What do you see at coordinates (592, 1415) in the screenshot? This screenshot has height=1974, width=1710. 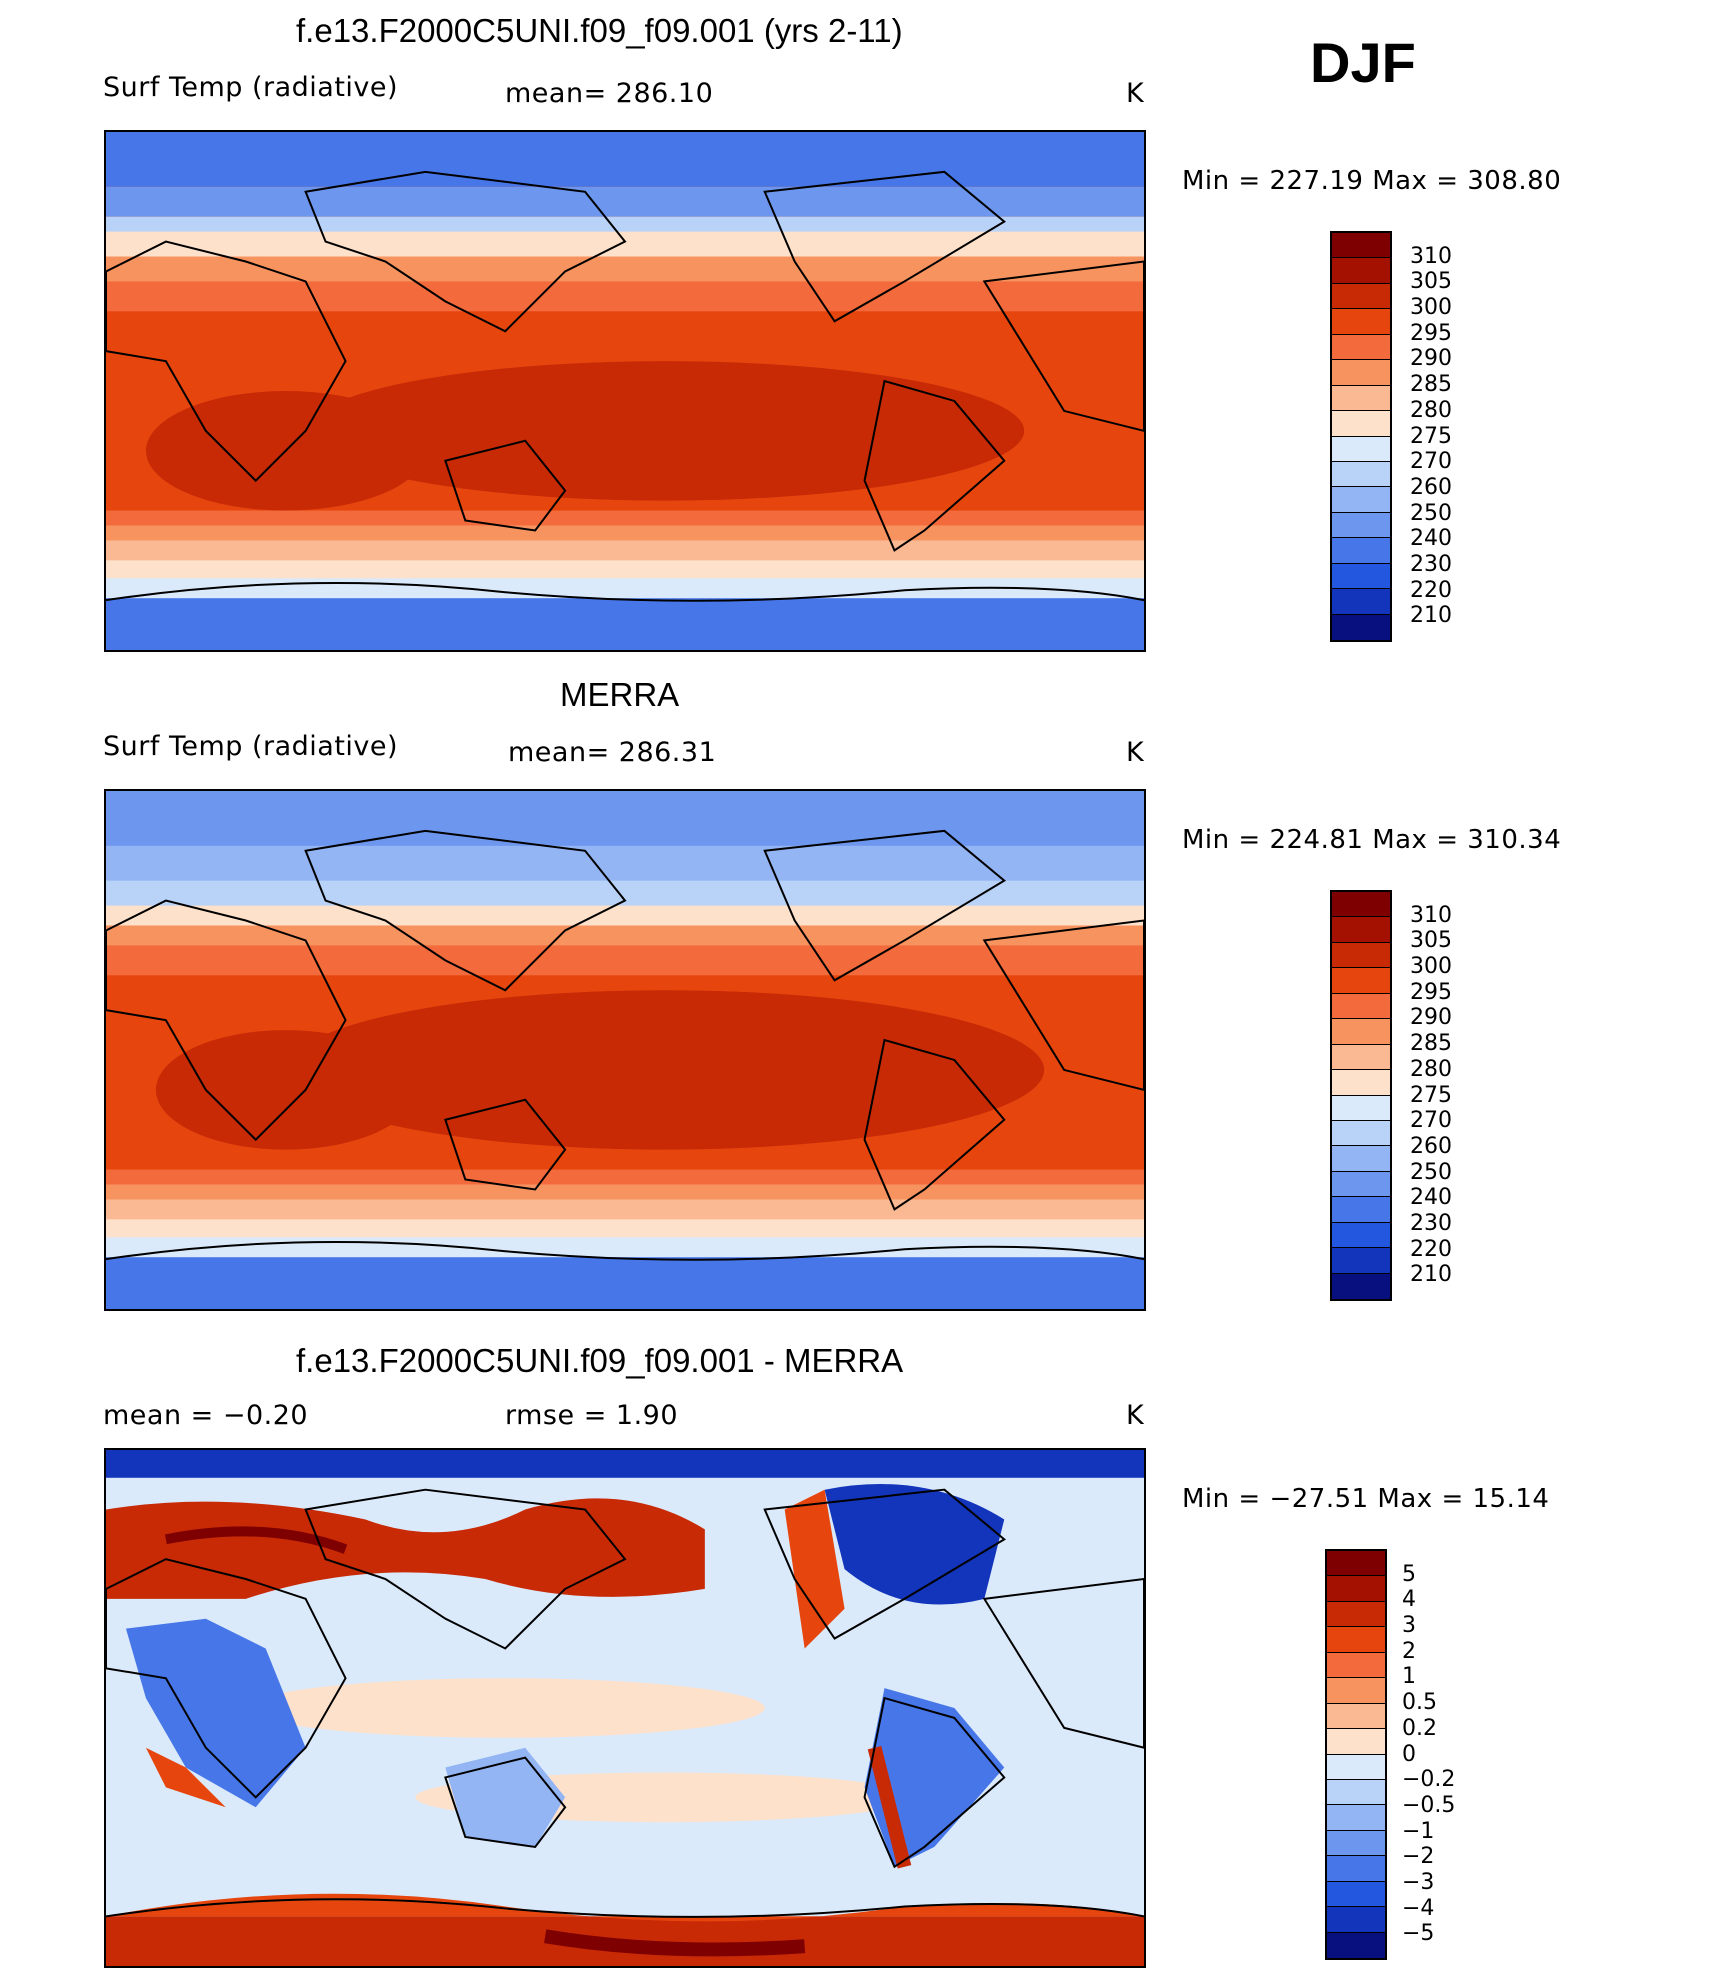 I see `panel-3-rmse: rmse = 1.90` at bounding box center [592, 1415].